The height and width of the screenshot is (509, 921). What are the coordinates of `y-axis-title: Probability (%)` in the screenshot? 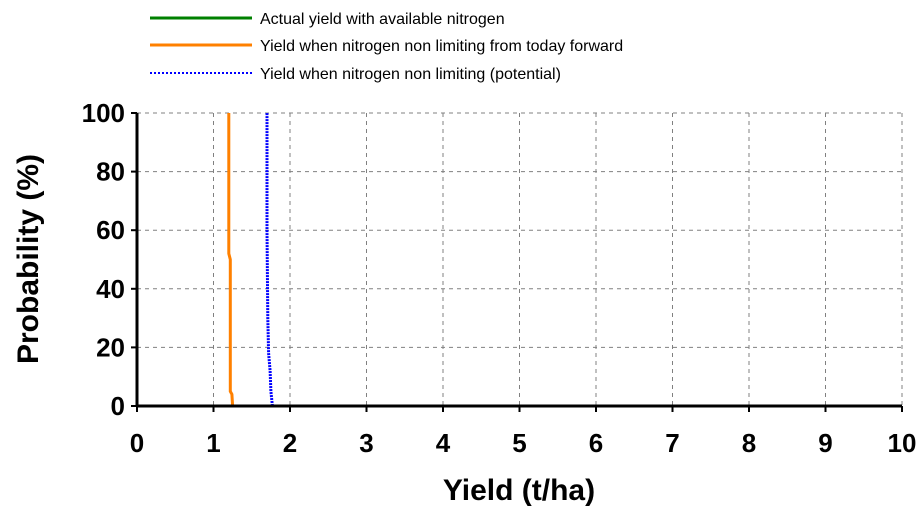 It's located at (28, 259).